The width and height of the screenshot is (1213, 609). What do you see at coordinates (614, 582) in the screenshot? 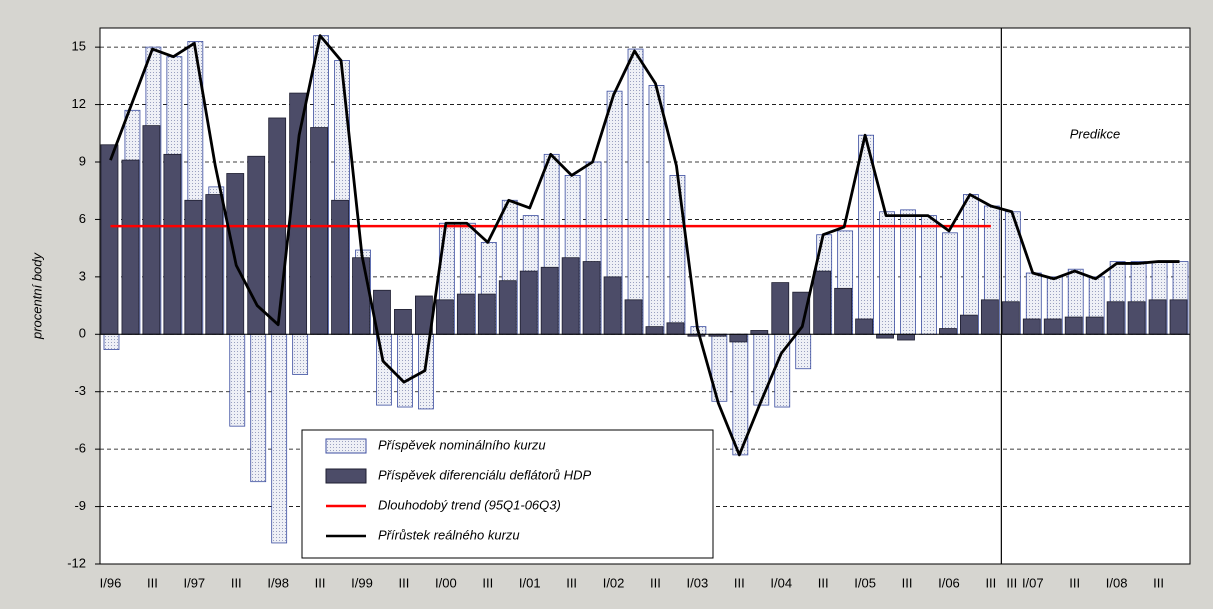
I see `x-tick-label: I/02` at bounding box center [614, 582].